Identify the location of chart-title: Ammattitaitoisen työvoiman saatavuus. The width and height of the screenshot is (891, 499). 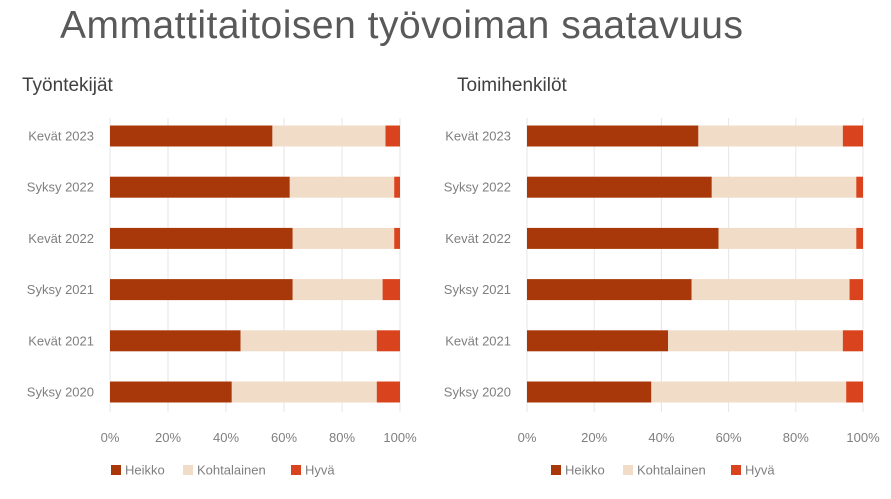
(402, 25).